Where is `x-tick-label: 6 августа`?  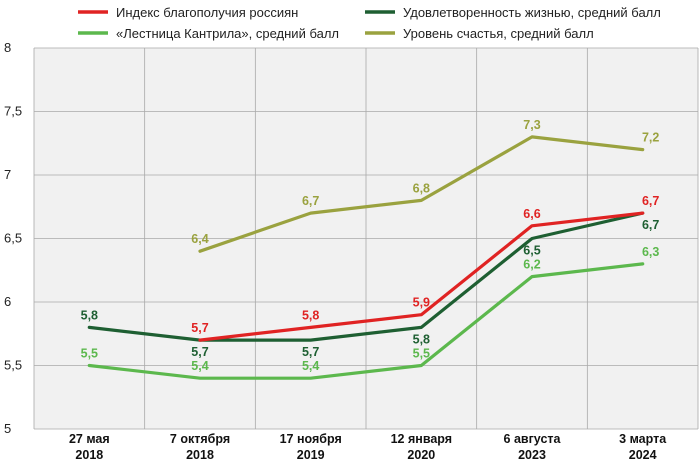
x-tick-label: 6 августа is located at coordinates (533, 439).